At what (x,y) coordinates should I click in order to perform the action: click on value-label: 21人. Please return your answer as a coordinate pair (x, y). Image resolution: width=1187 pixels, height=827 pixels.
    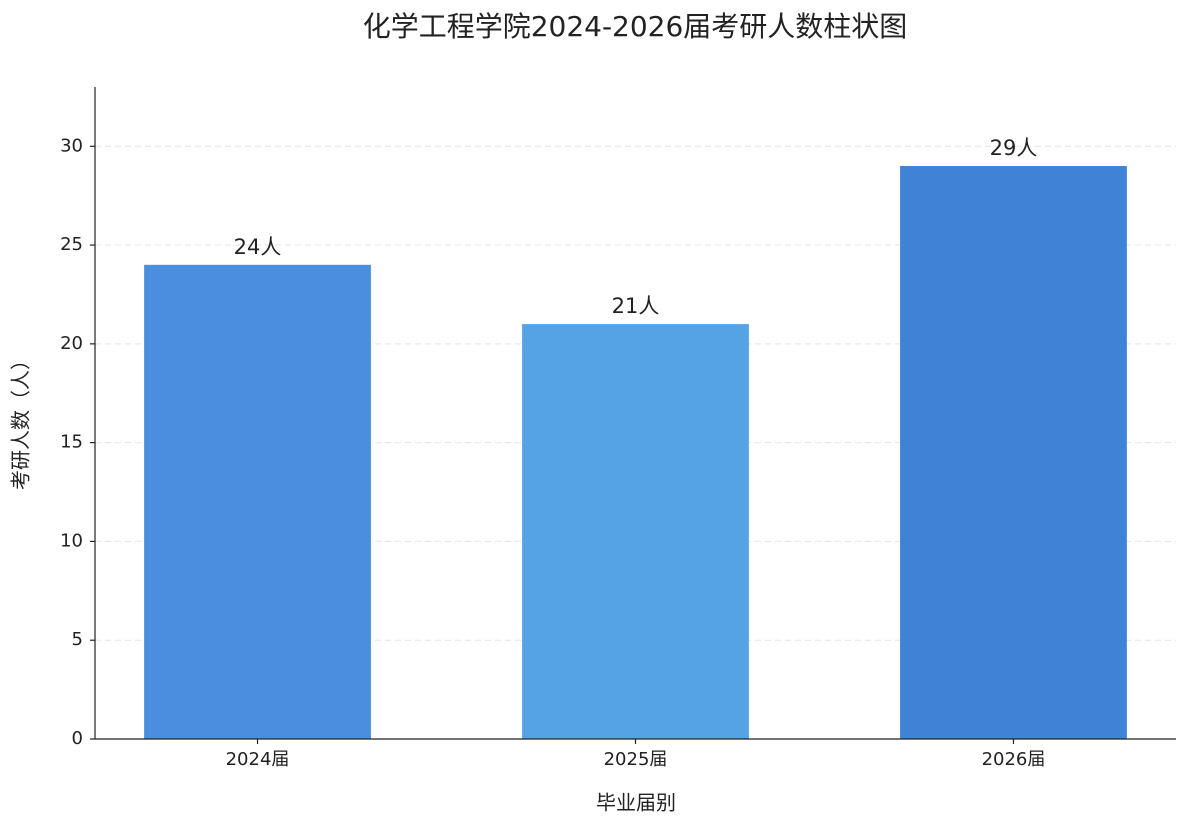
    Looking at the image, I should click on (636, 306).